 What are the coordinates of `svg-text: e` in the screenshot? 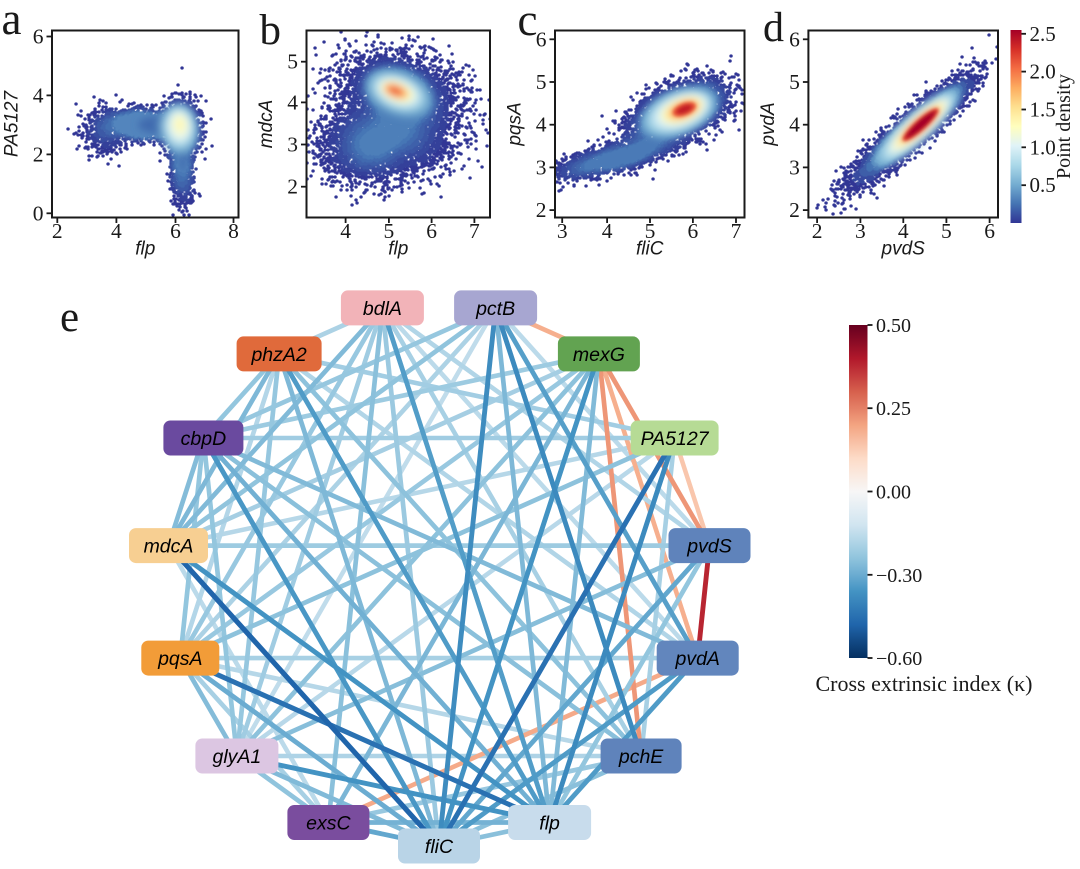 It's located at (69, 317).